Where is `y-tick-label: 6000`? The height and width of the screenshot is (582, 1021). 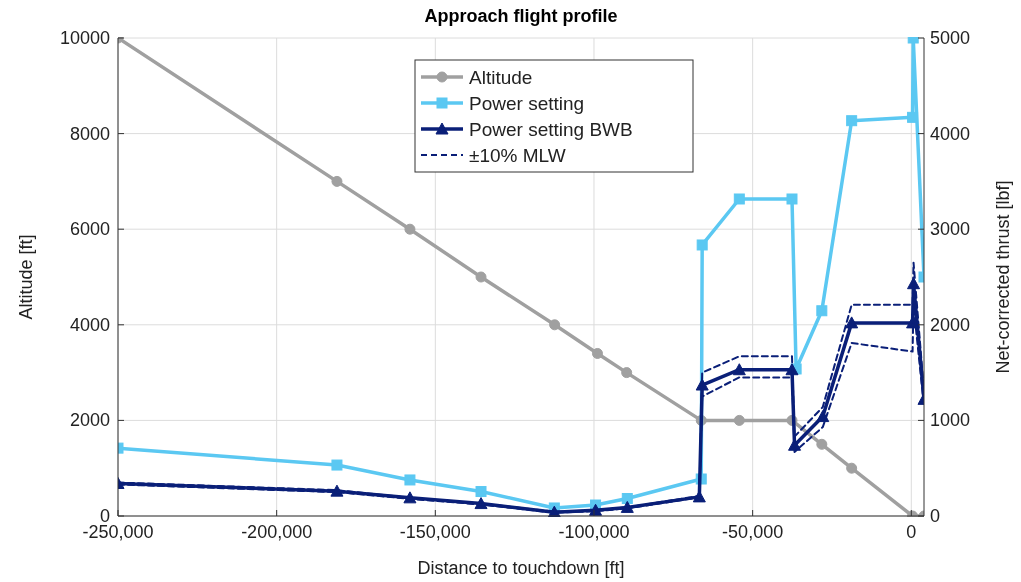
y-tick-label: 6000 is located at coordinates (89, 229).